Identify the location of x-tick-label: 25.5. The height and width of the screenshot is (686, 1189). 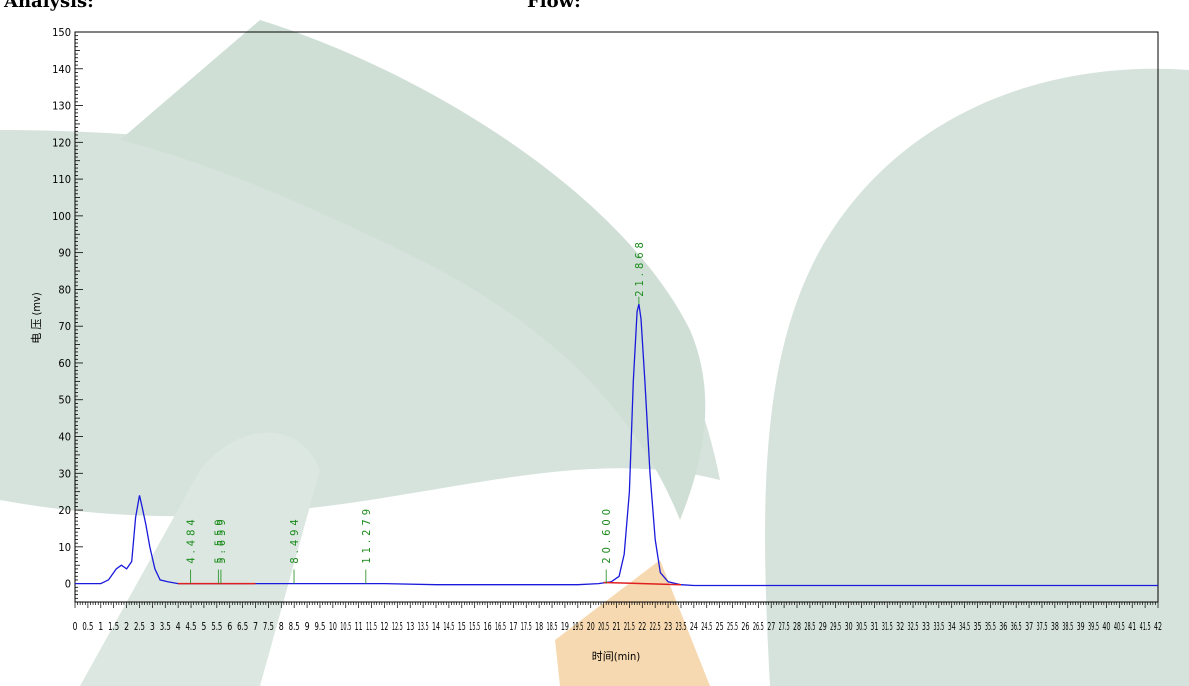
(732, 626).